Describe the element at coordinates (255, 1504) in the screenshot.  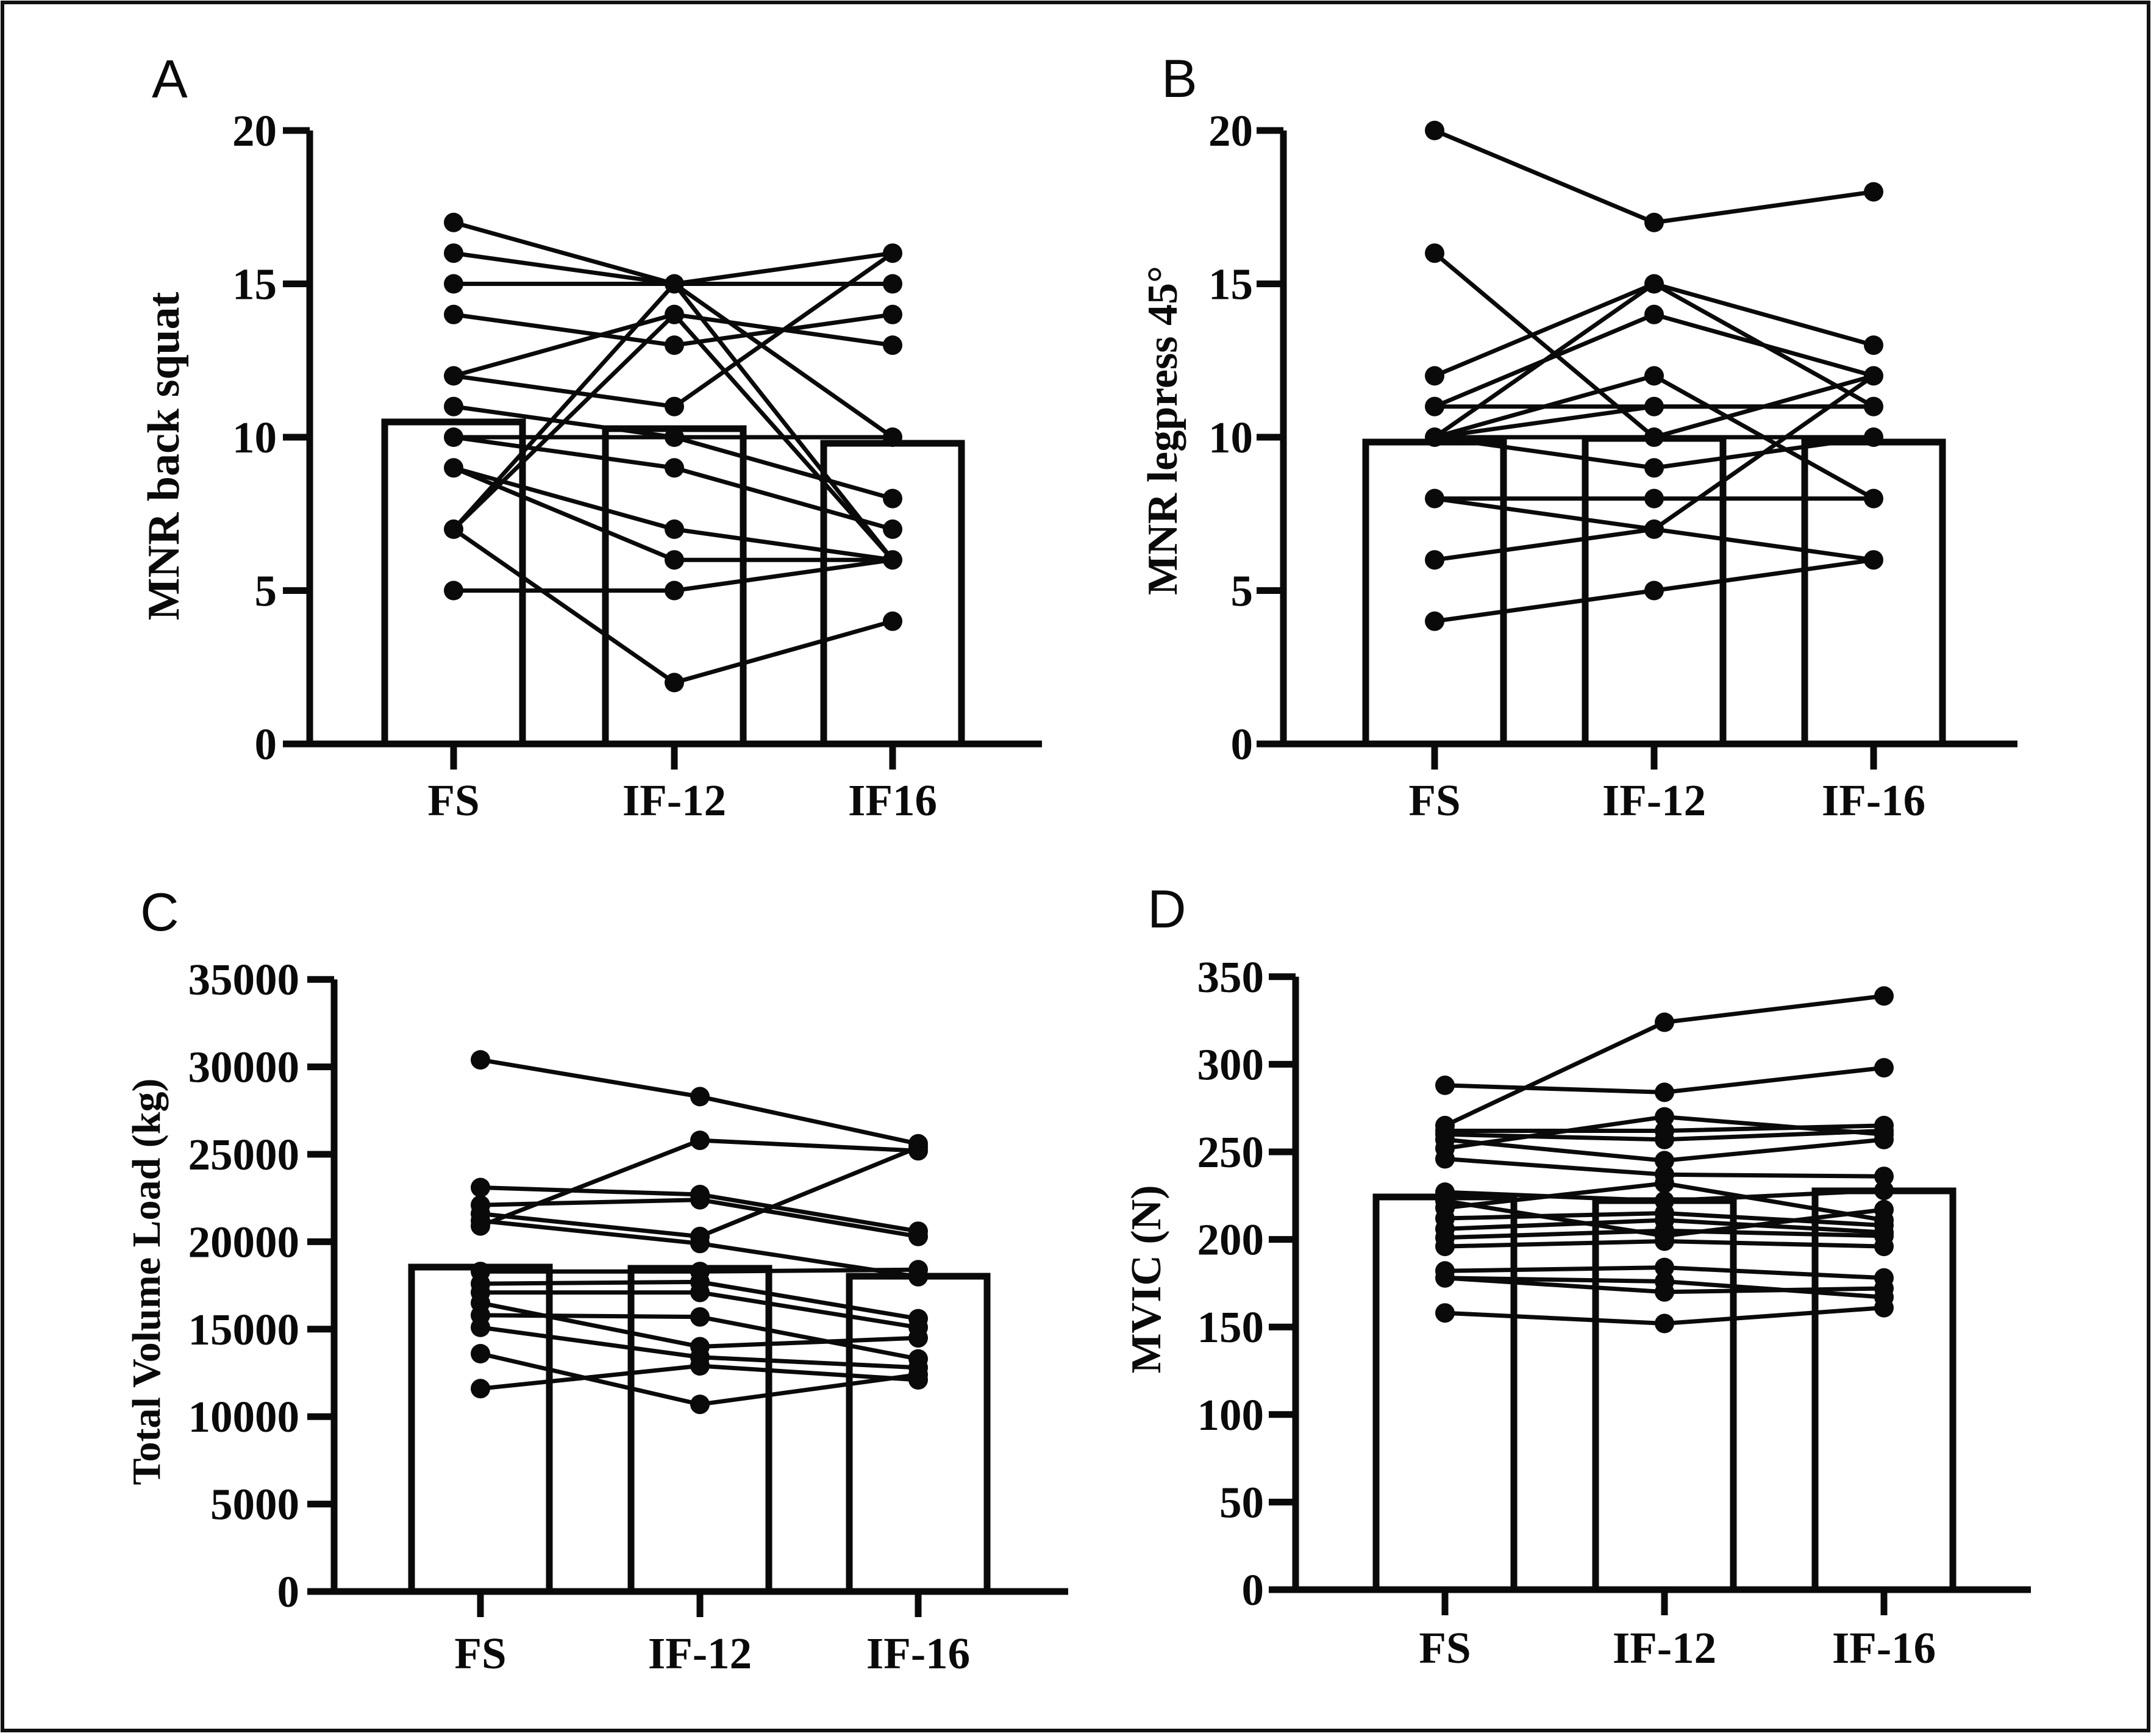
I see `svg-text: 5000` at that location.